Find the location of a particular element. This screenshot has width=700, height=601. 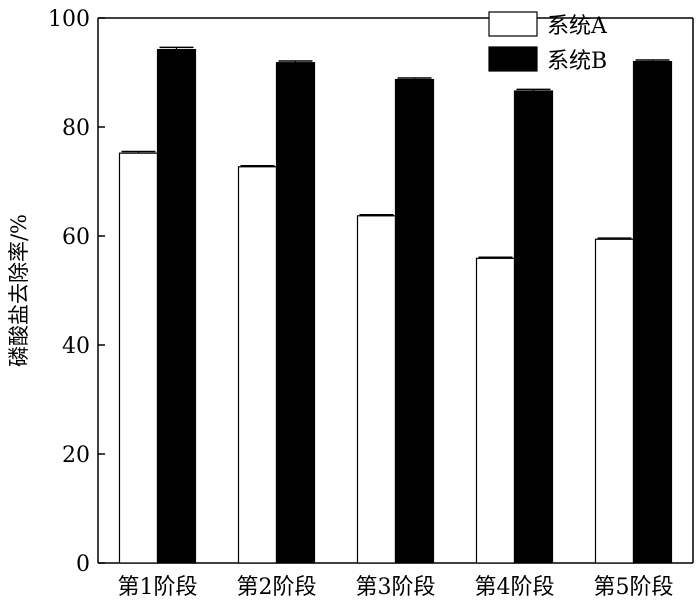

y-tick-label: 0 is located at coordinates (83, 564).